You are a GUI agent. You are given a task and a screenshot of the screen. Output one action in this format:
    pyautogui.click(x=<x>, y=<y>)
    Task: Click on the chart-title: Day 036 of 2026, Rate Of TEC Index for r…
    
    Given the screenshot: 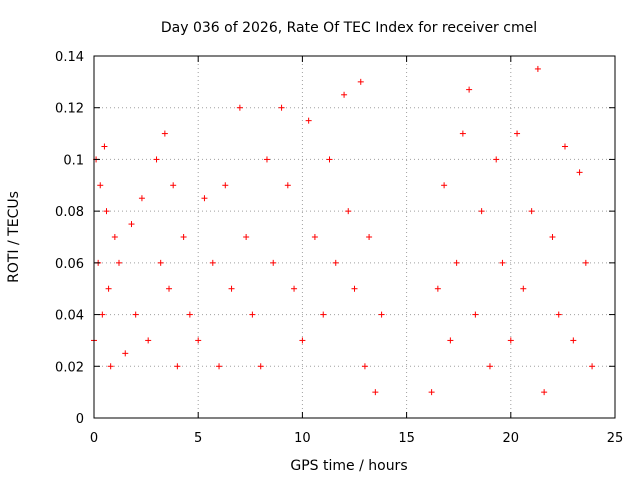 What is the action you would take?
    pyautogui.click(x=349, y=28)
    